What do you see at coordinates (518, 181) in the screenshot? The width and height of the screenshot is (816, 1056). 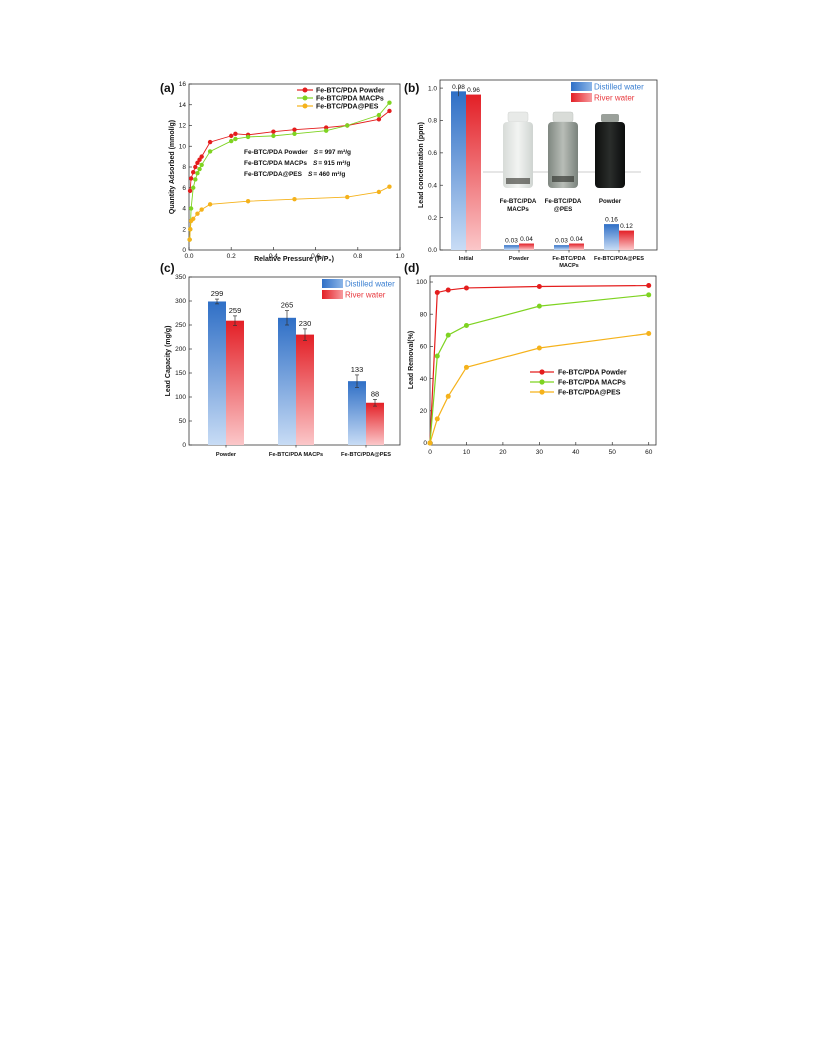 I see `vial-macps-sediment` at bounding box center [518, 181].